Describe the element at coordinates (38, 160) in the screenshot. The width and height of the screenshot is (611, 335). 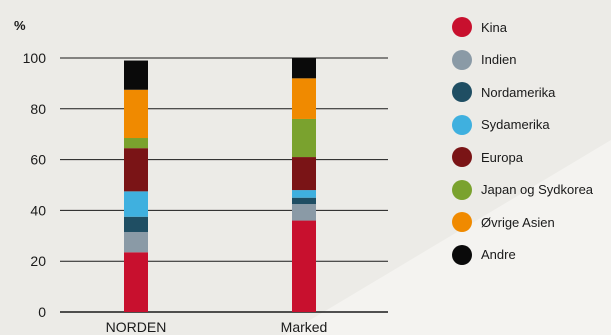
I see `y-tick-label: 60` at that location.